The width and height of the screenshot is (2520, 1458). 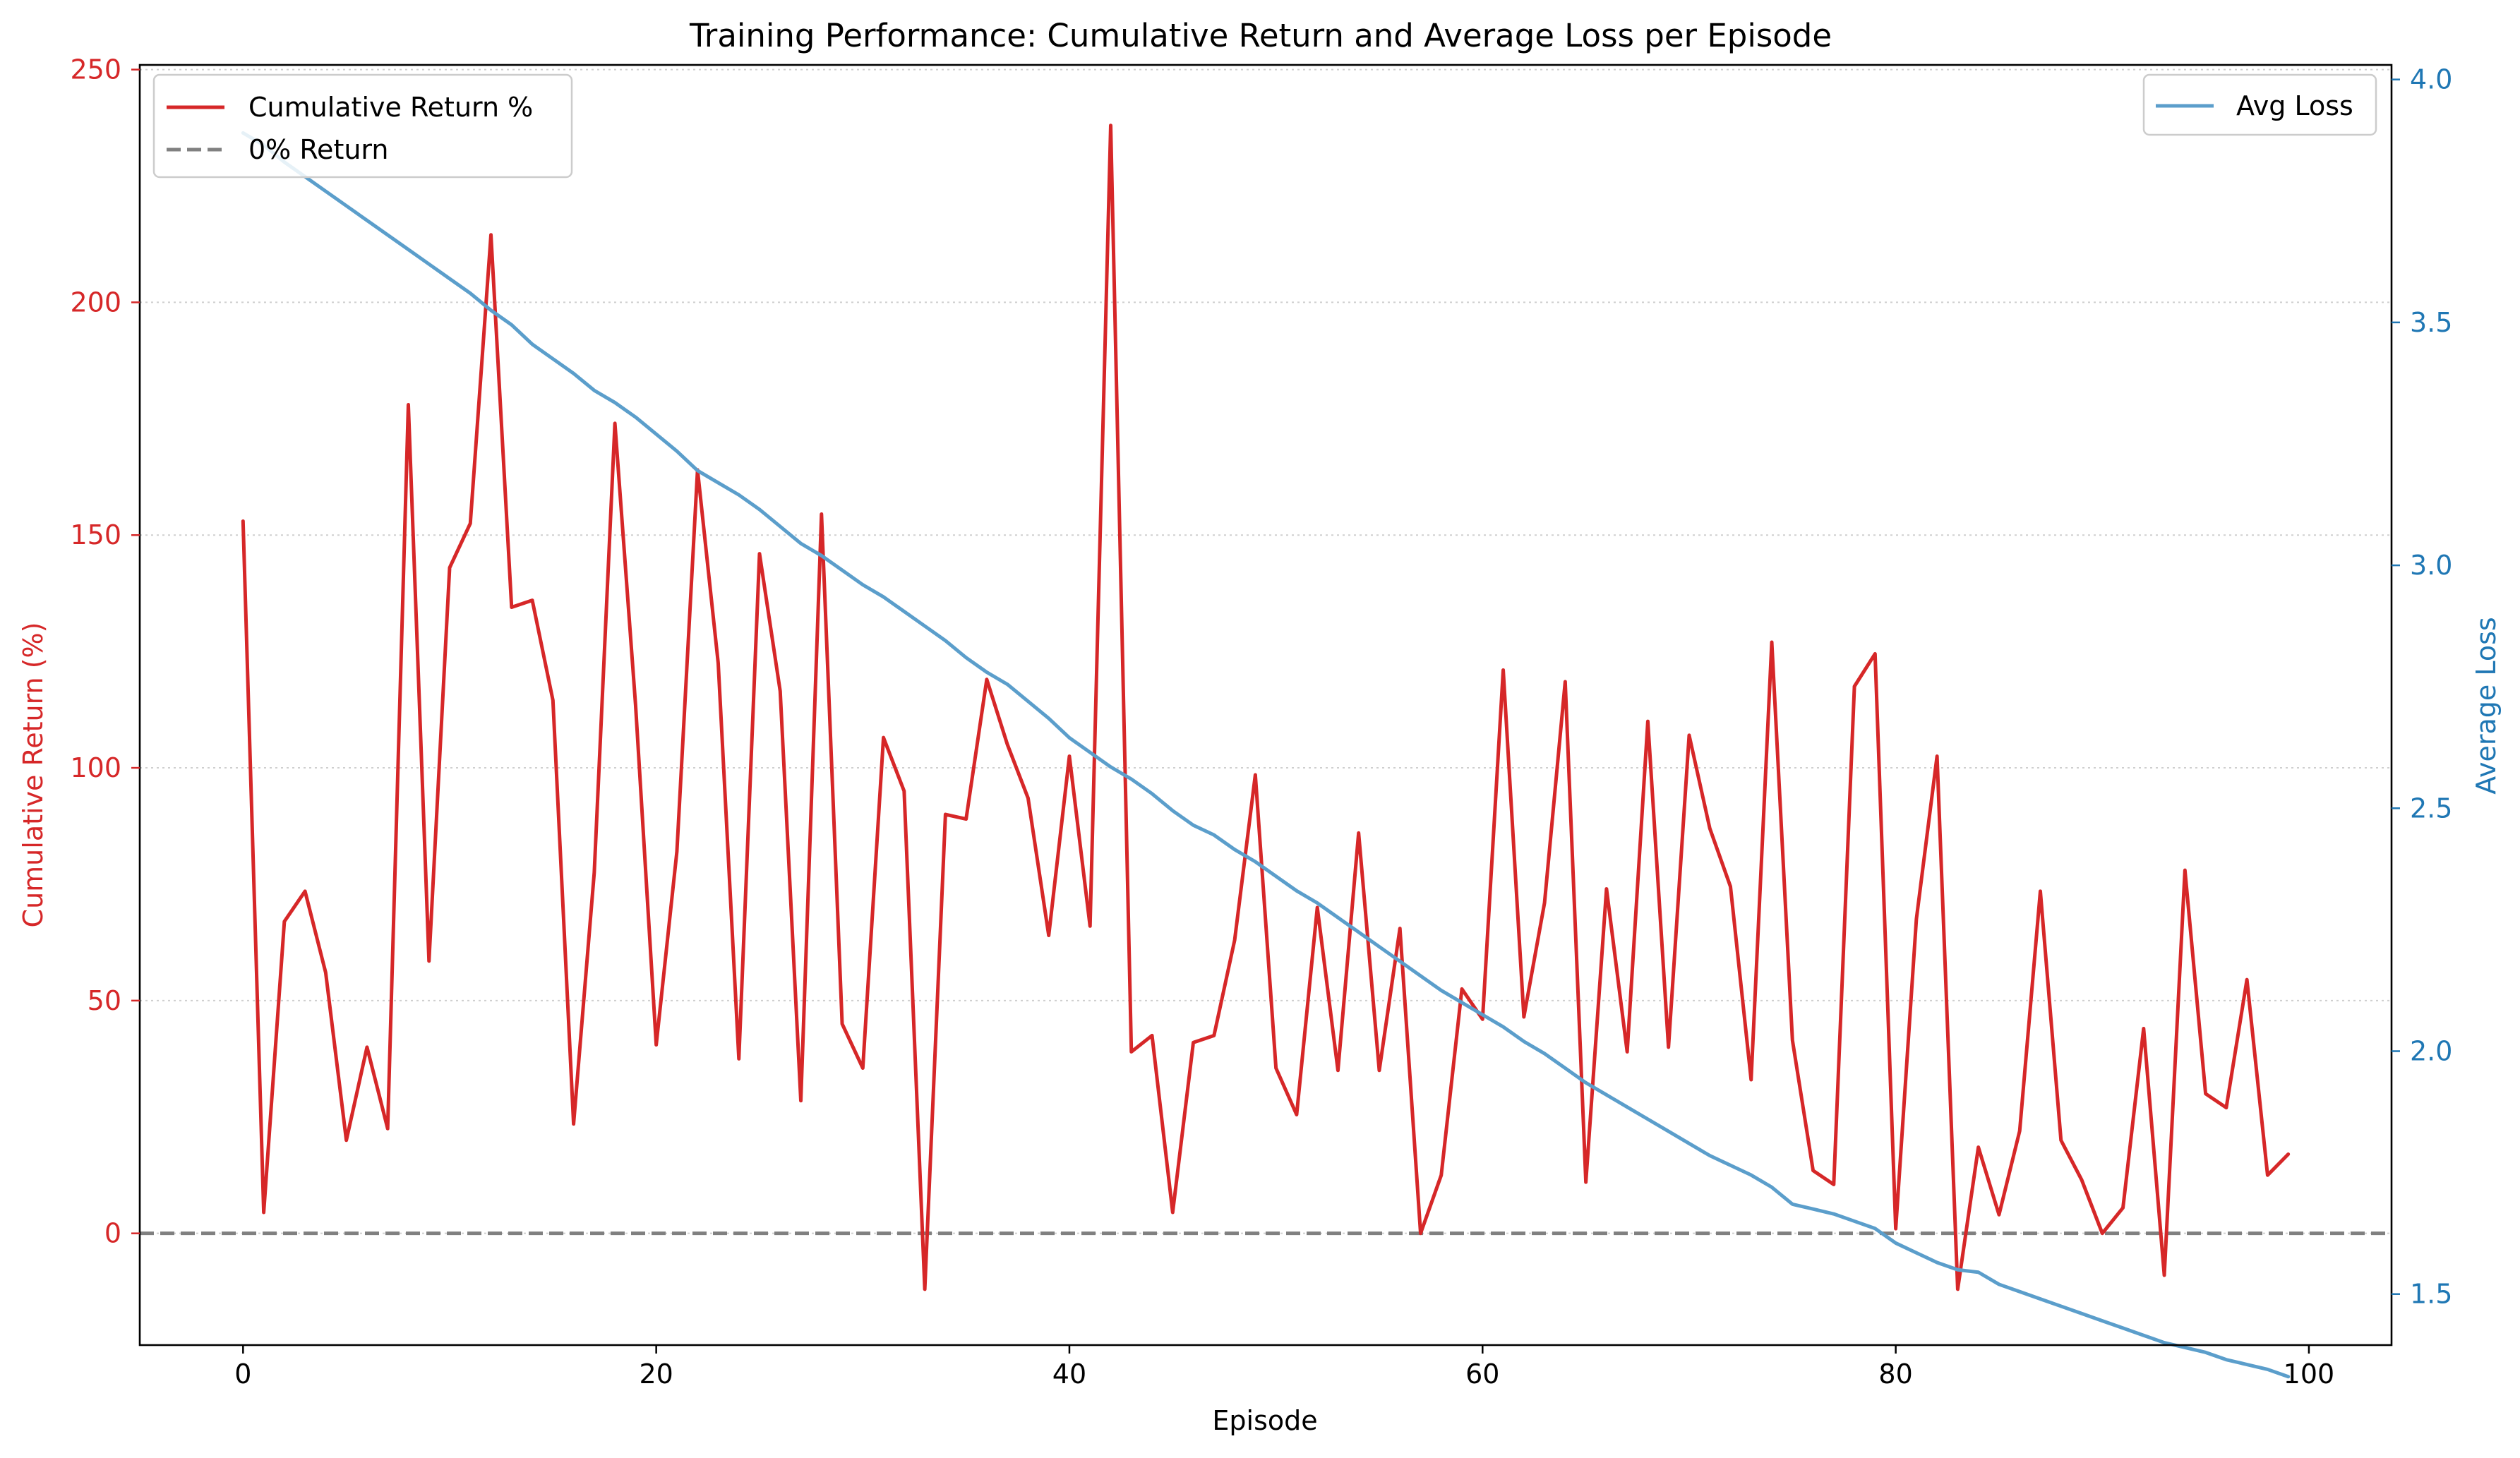 What do you see at coordinates (96, 767) in the screenshot?
I see `left-tick-label: 100` at bounding box center [96, 767].